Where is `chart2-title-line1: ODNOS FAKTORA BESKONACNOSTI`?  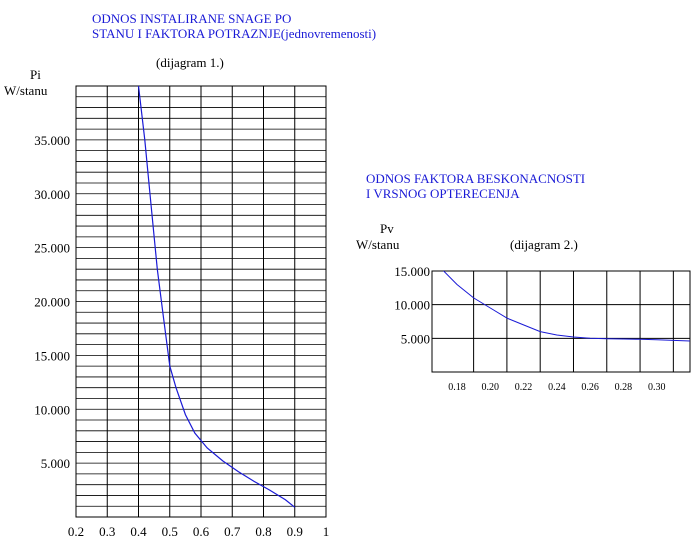
chart2-title-line1: ODNOS FAKTORA BESKONACNOSTI is located at coordinates (476, 178).